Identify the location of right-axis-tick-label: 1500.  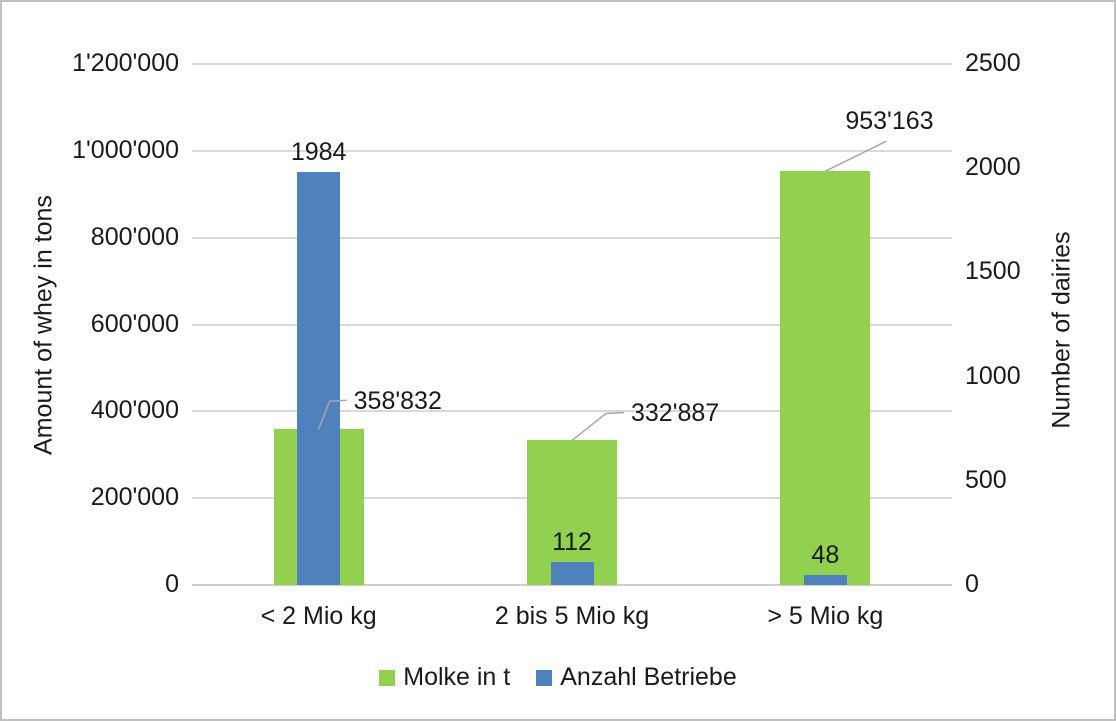
(993, 271).